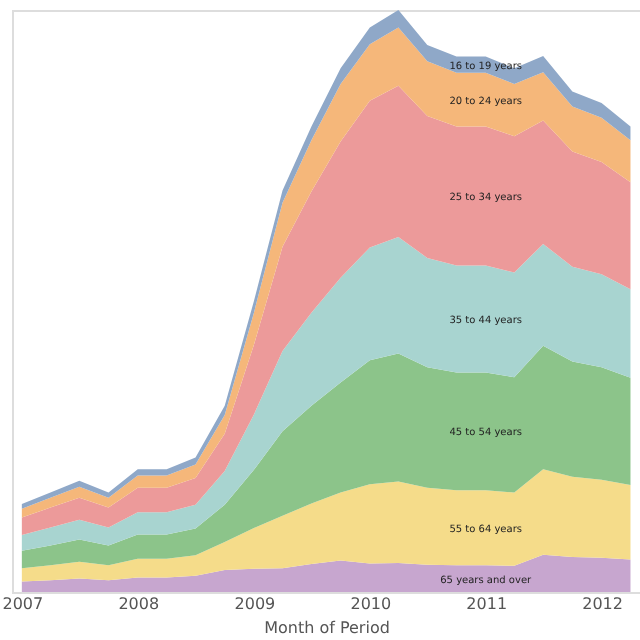 The image size is (640, 640). What do you see at coordinates (23, 604) in the screenshot?
I see `x-tick-label: 2007` at bounding box center [23, 604].